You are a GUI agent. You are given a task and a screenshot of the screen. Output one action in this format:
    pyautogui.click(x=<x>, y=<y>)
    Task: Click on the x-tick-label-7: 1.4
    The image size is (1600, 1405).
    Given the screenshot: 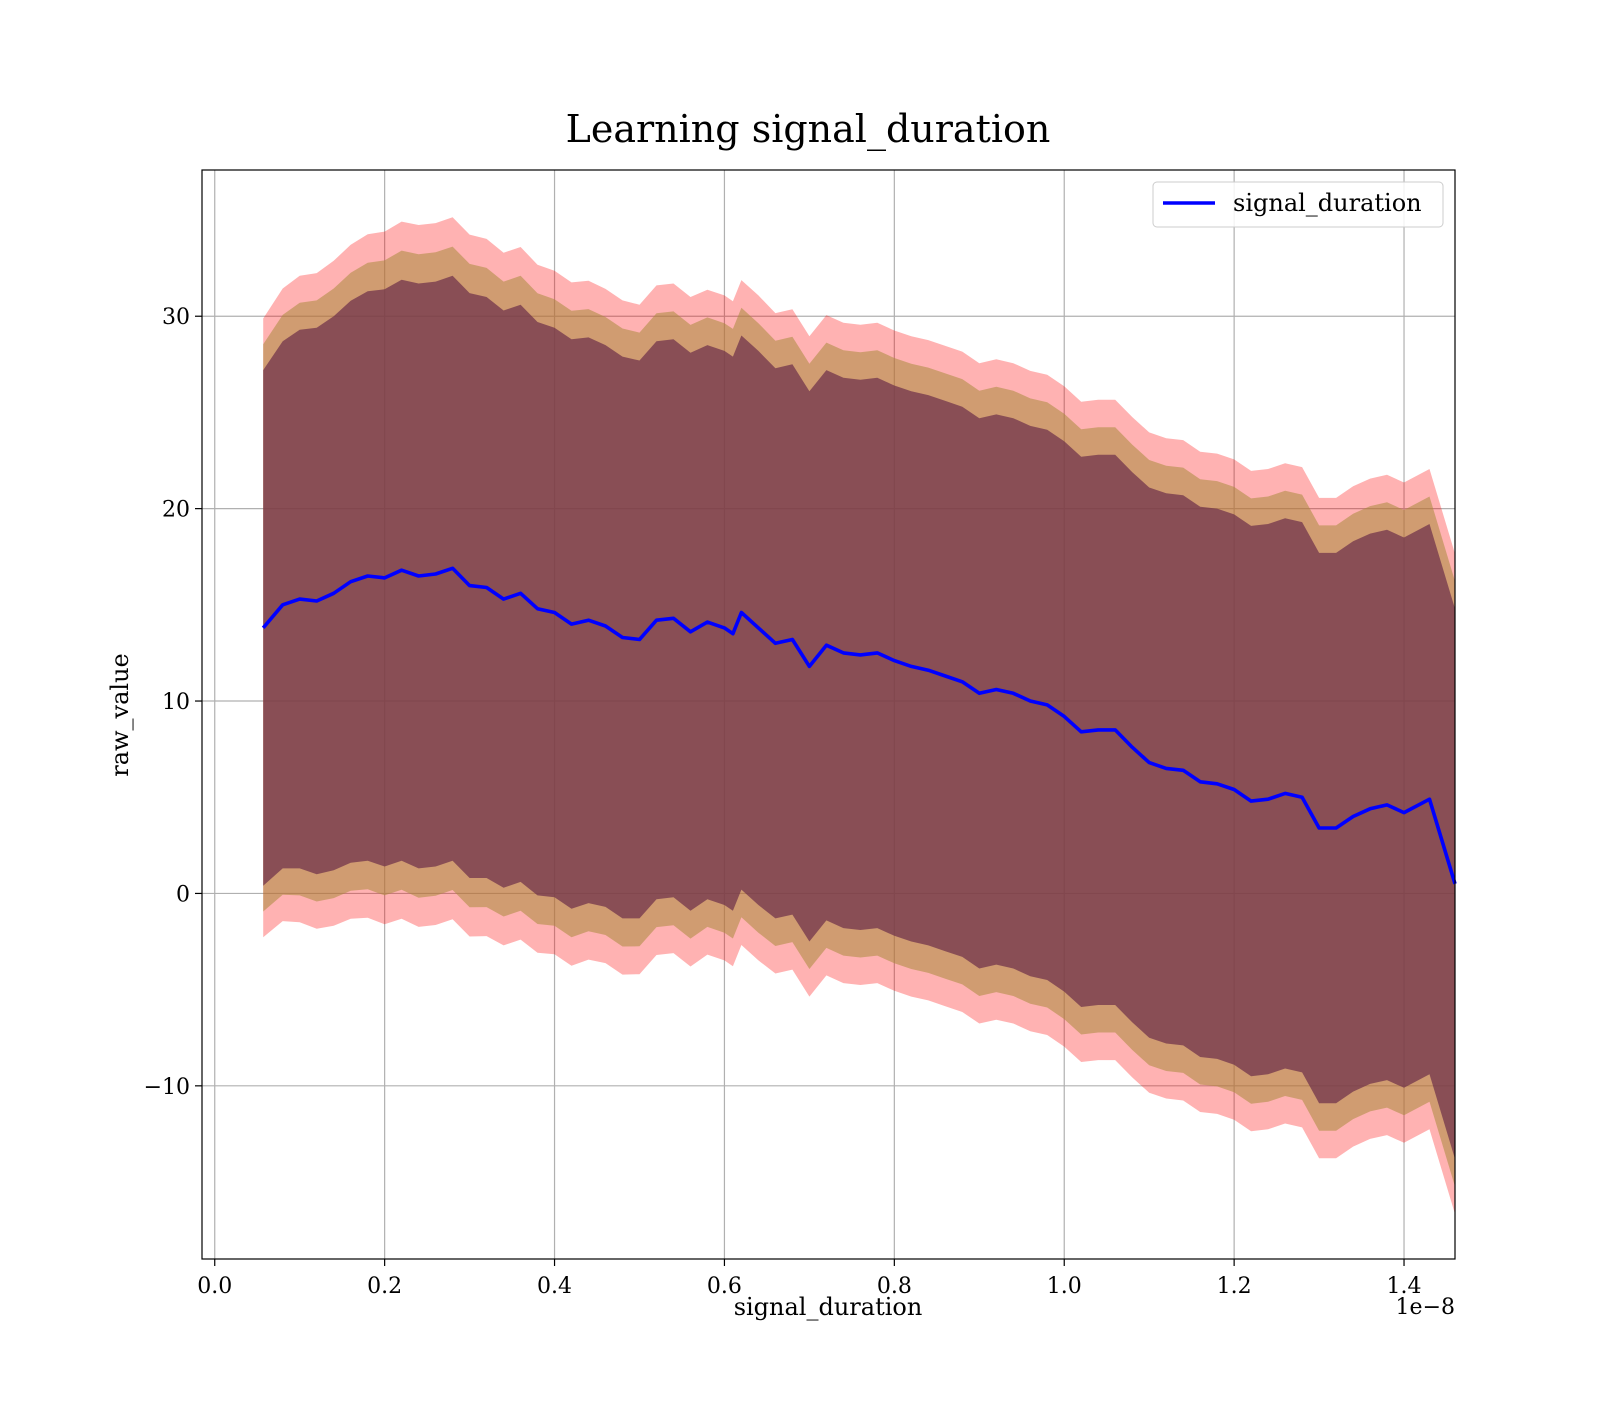 What is the action you would take?
    pyautogui.click(x=1404, y=1286)
    